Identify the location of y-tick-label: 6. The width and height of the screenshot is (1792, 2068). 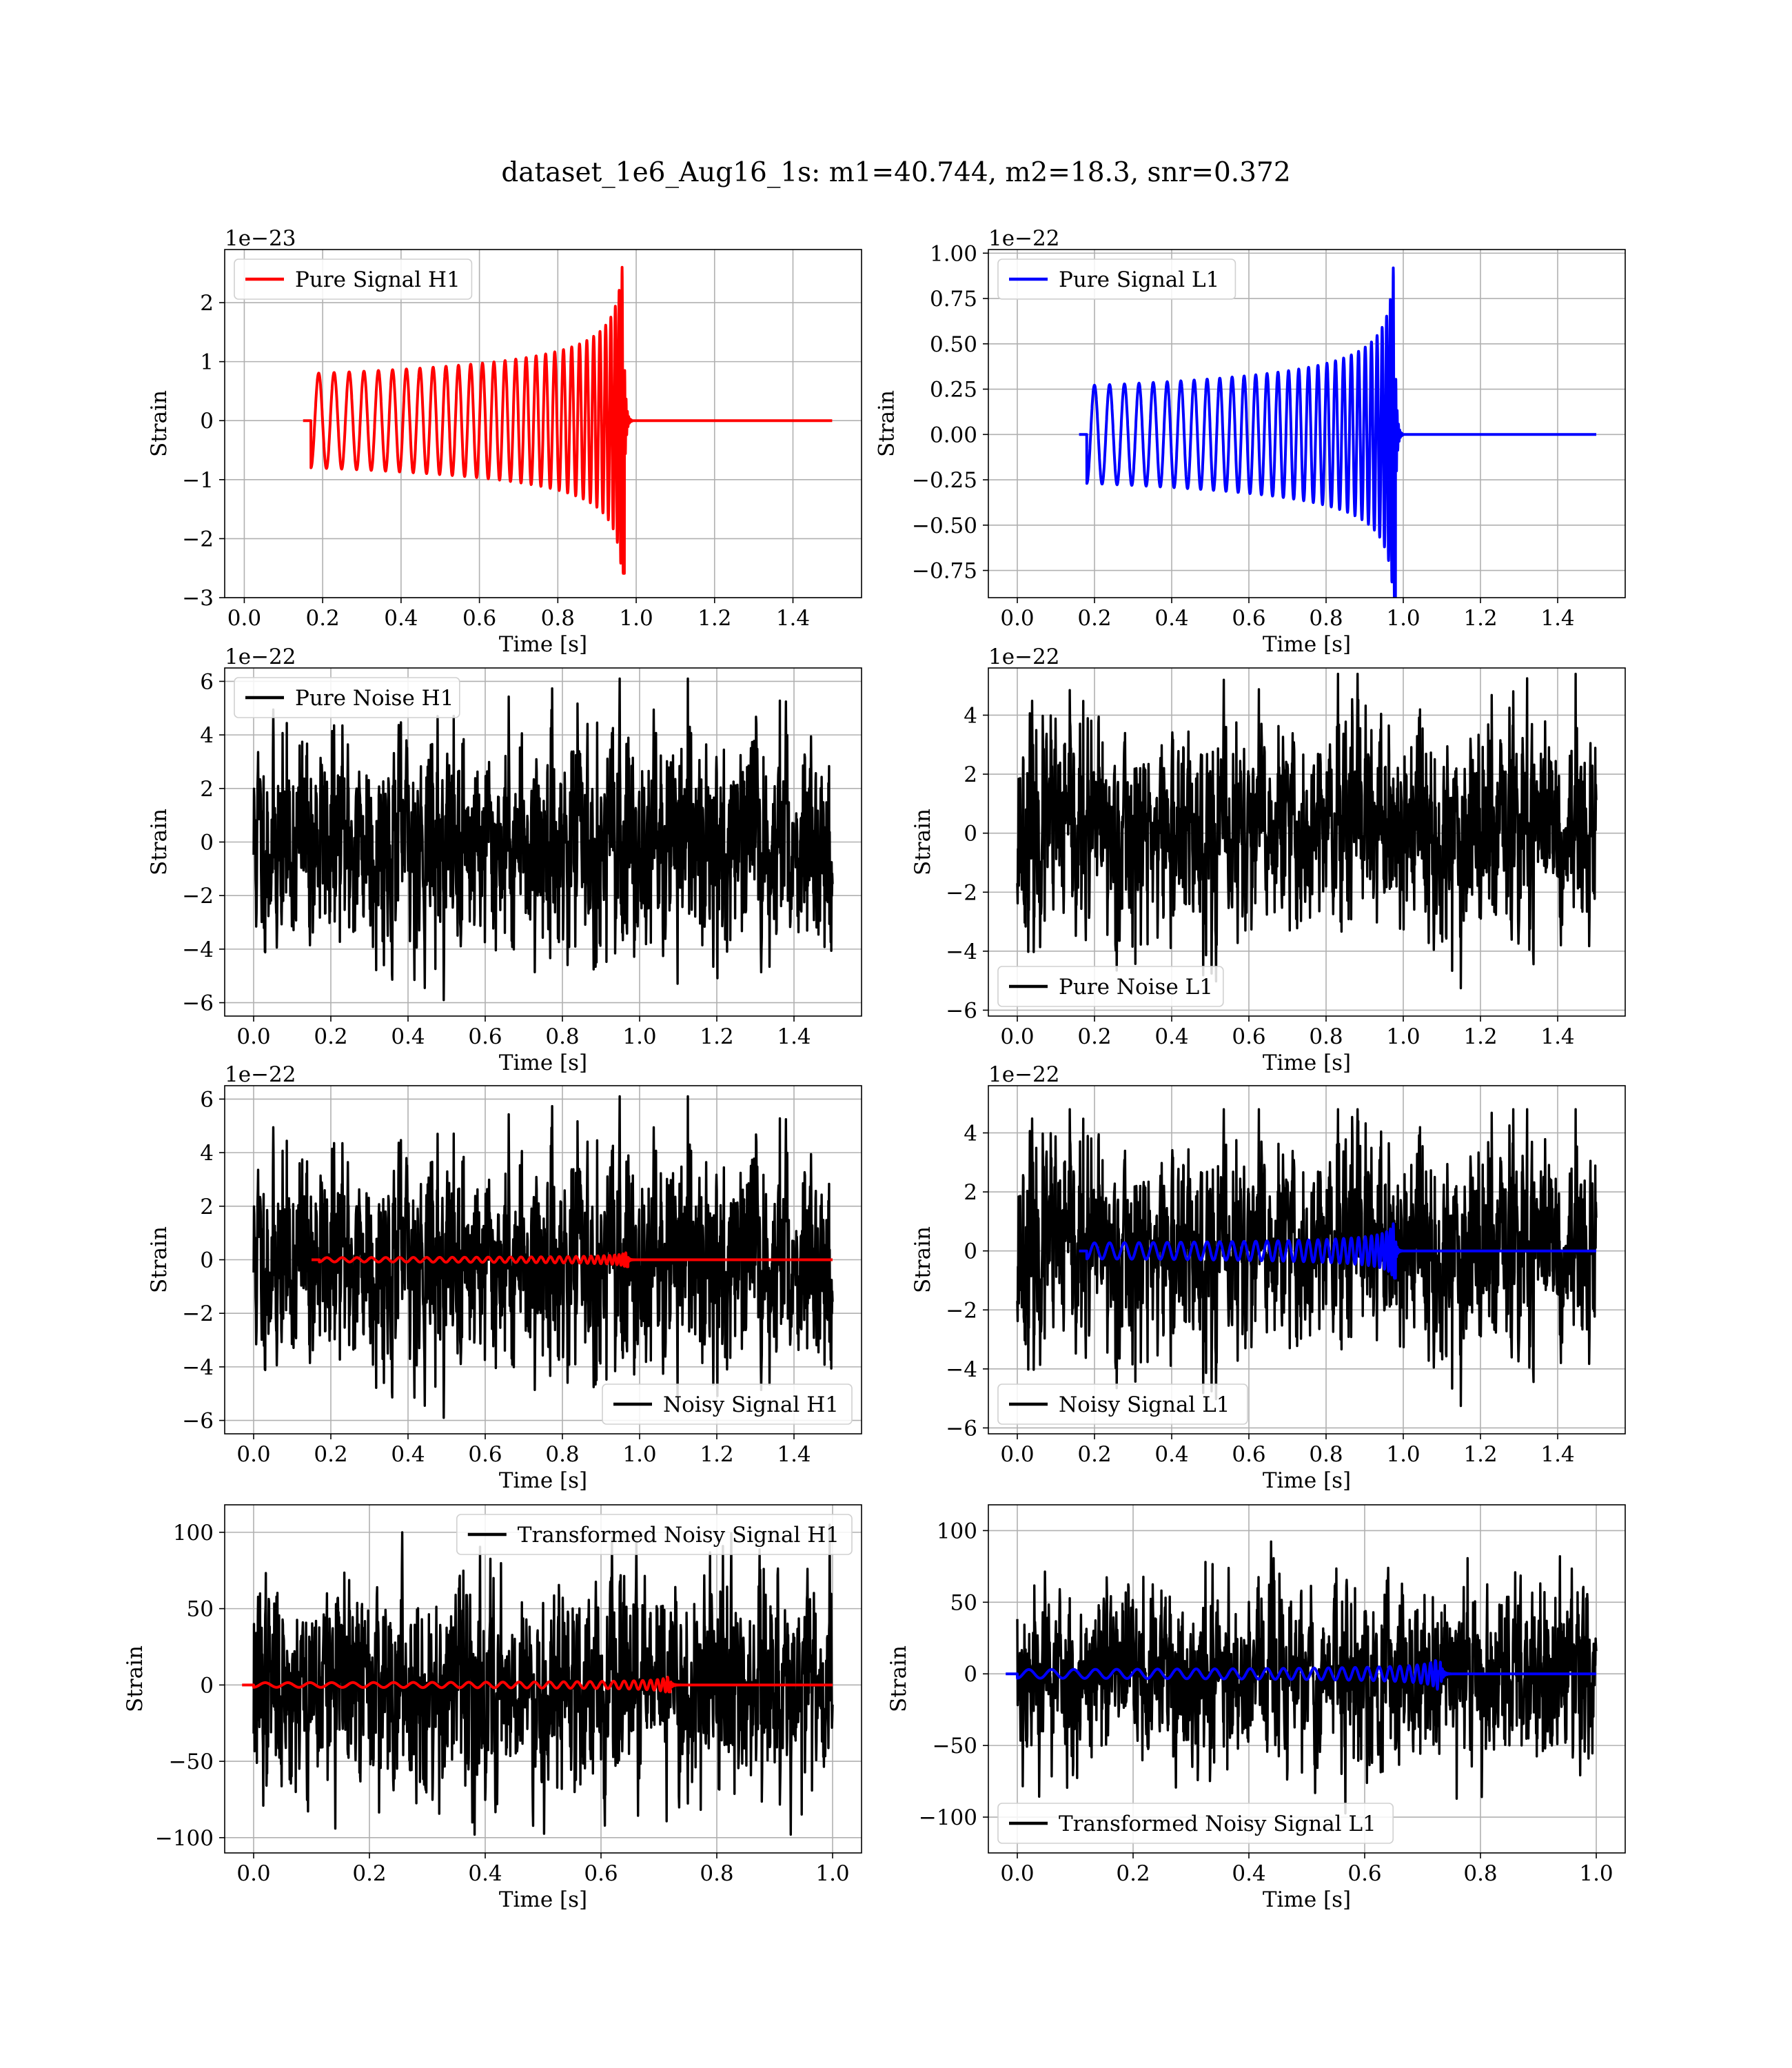
(207, 1099).